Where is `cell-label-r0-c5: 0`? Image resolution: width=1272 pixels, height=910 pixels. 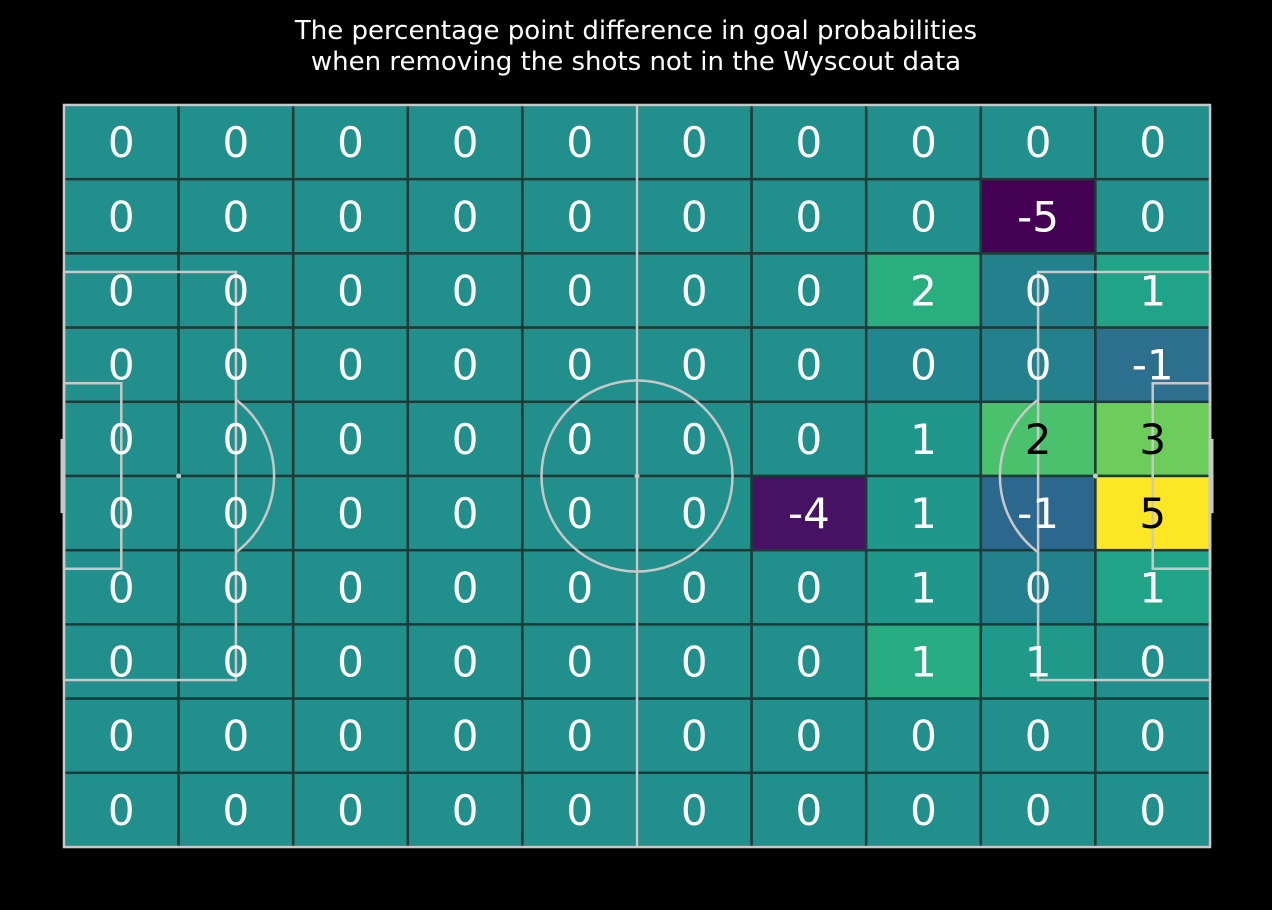
cell-label-r0-c5: 0 is located at coordinates (694, 142).